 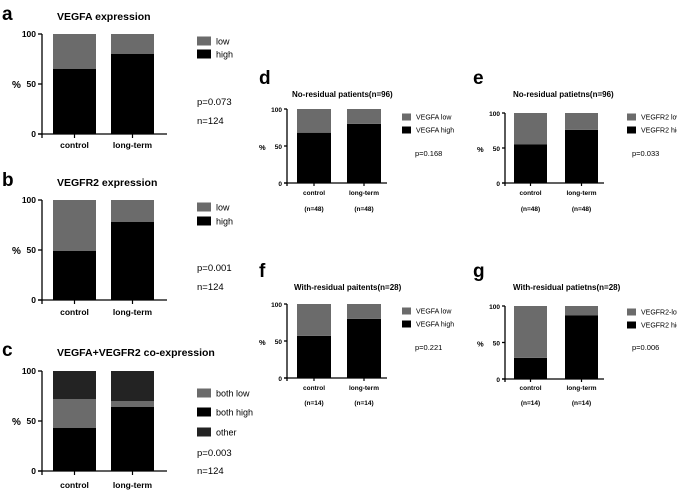 I want to click on panel-letter: f, so click(x=262, y=271).